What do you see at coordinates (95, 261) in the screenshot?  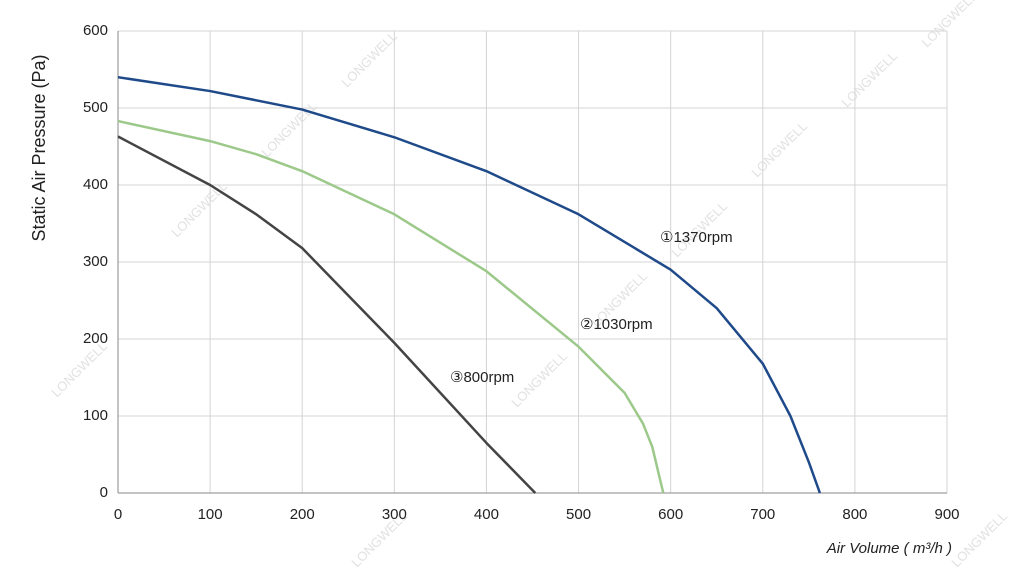 I see `y-tick-label: 300` at bounding box center [95, 261].